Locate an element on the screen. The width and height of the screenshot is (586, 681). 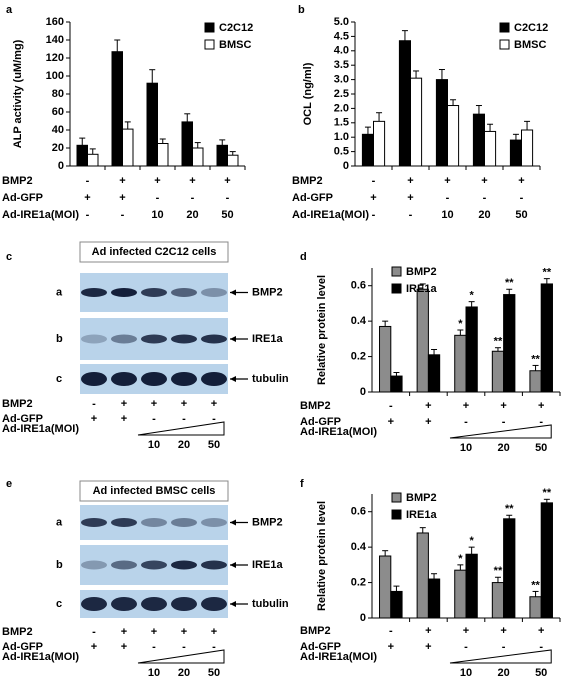
blot-arrowhead is located at coordinates (233, 522).